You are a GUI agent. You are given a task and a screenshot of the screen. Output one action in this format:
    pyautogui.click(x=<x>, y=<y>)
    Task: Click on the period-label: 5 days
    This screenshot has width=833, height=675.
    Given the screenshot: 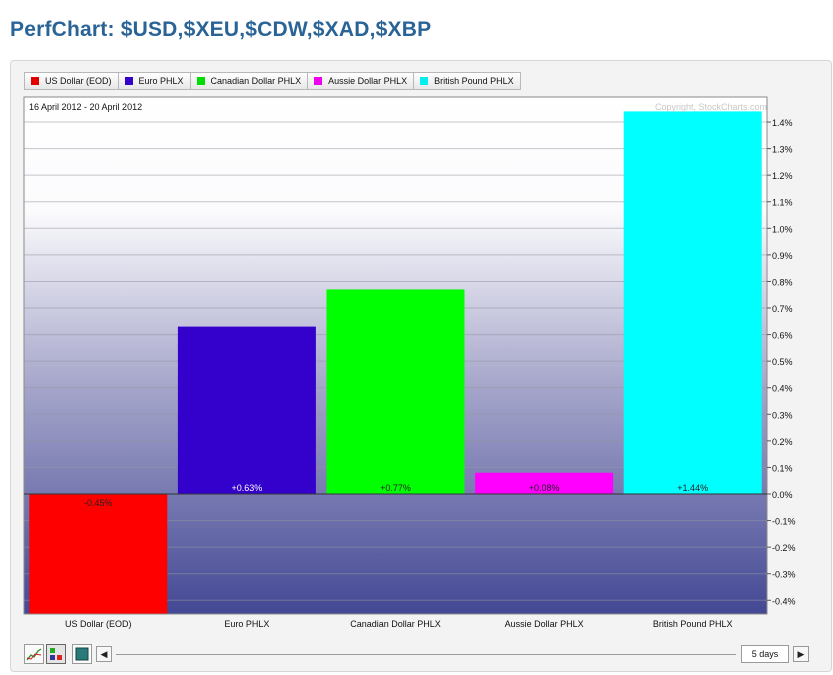 What is the action you would take?
    pyautogui.click(x=765, y=654)
    